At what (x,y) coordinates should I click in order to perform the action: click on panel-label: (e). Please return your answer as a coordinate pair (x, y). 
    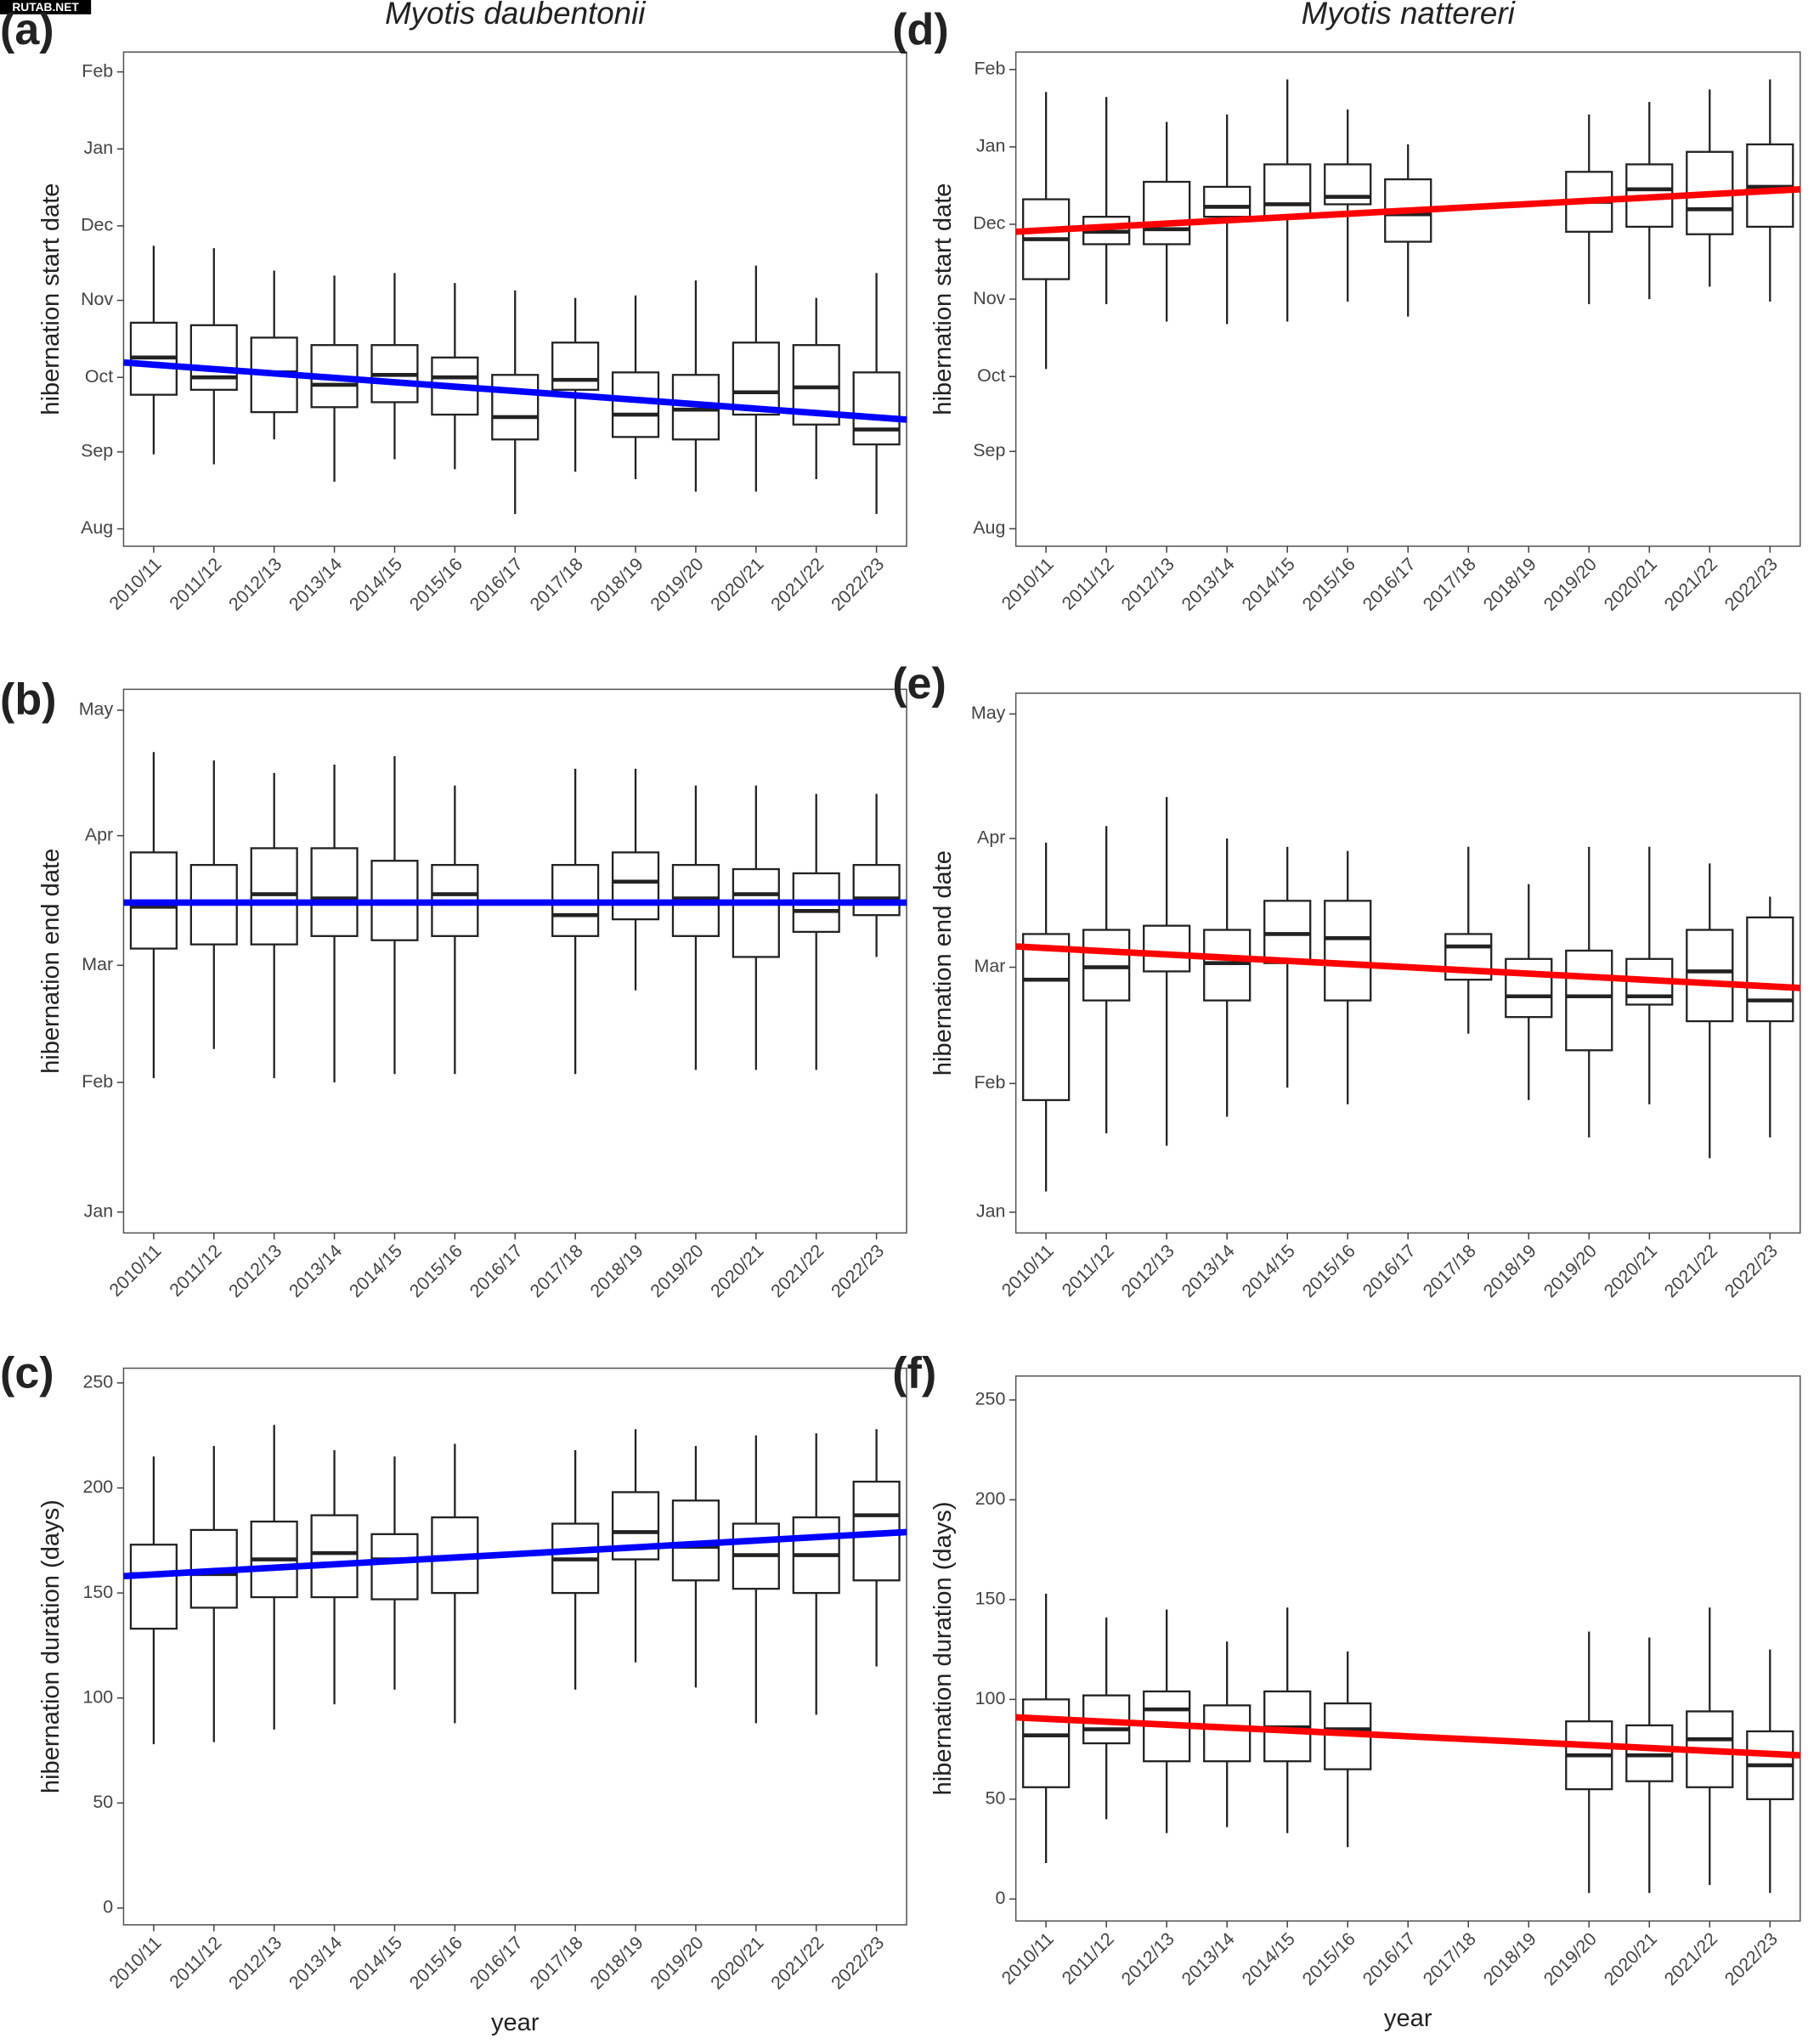
    Looking at the image, I should click on (919, 684).